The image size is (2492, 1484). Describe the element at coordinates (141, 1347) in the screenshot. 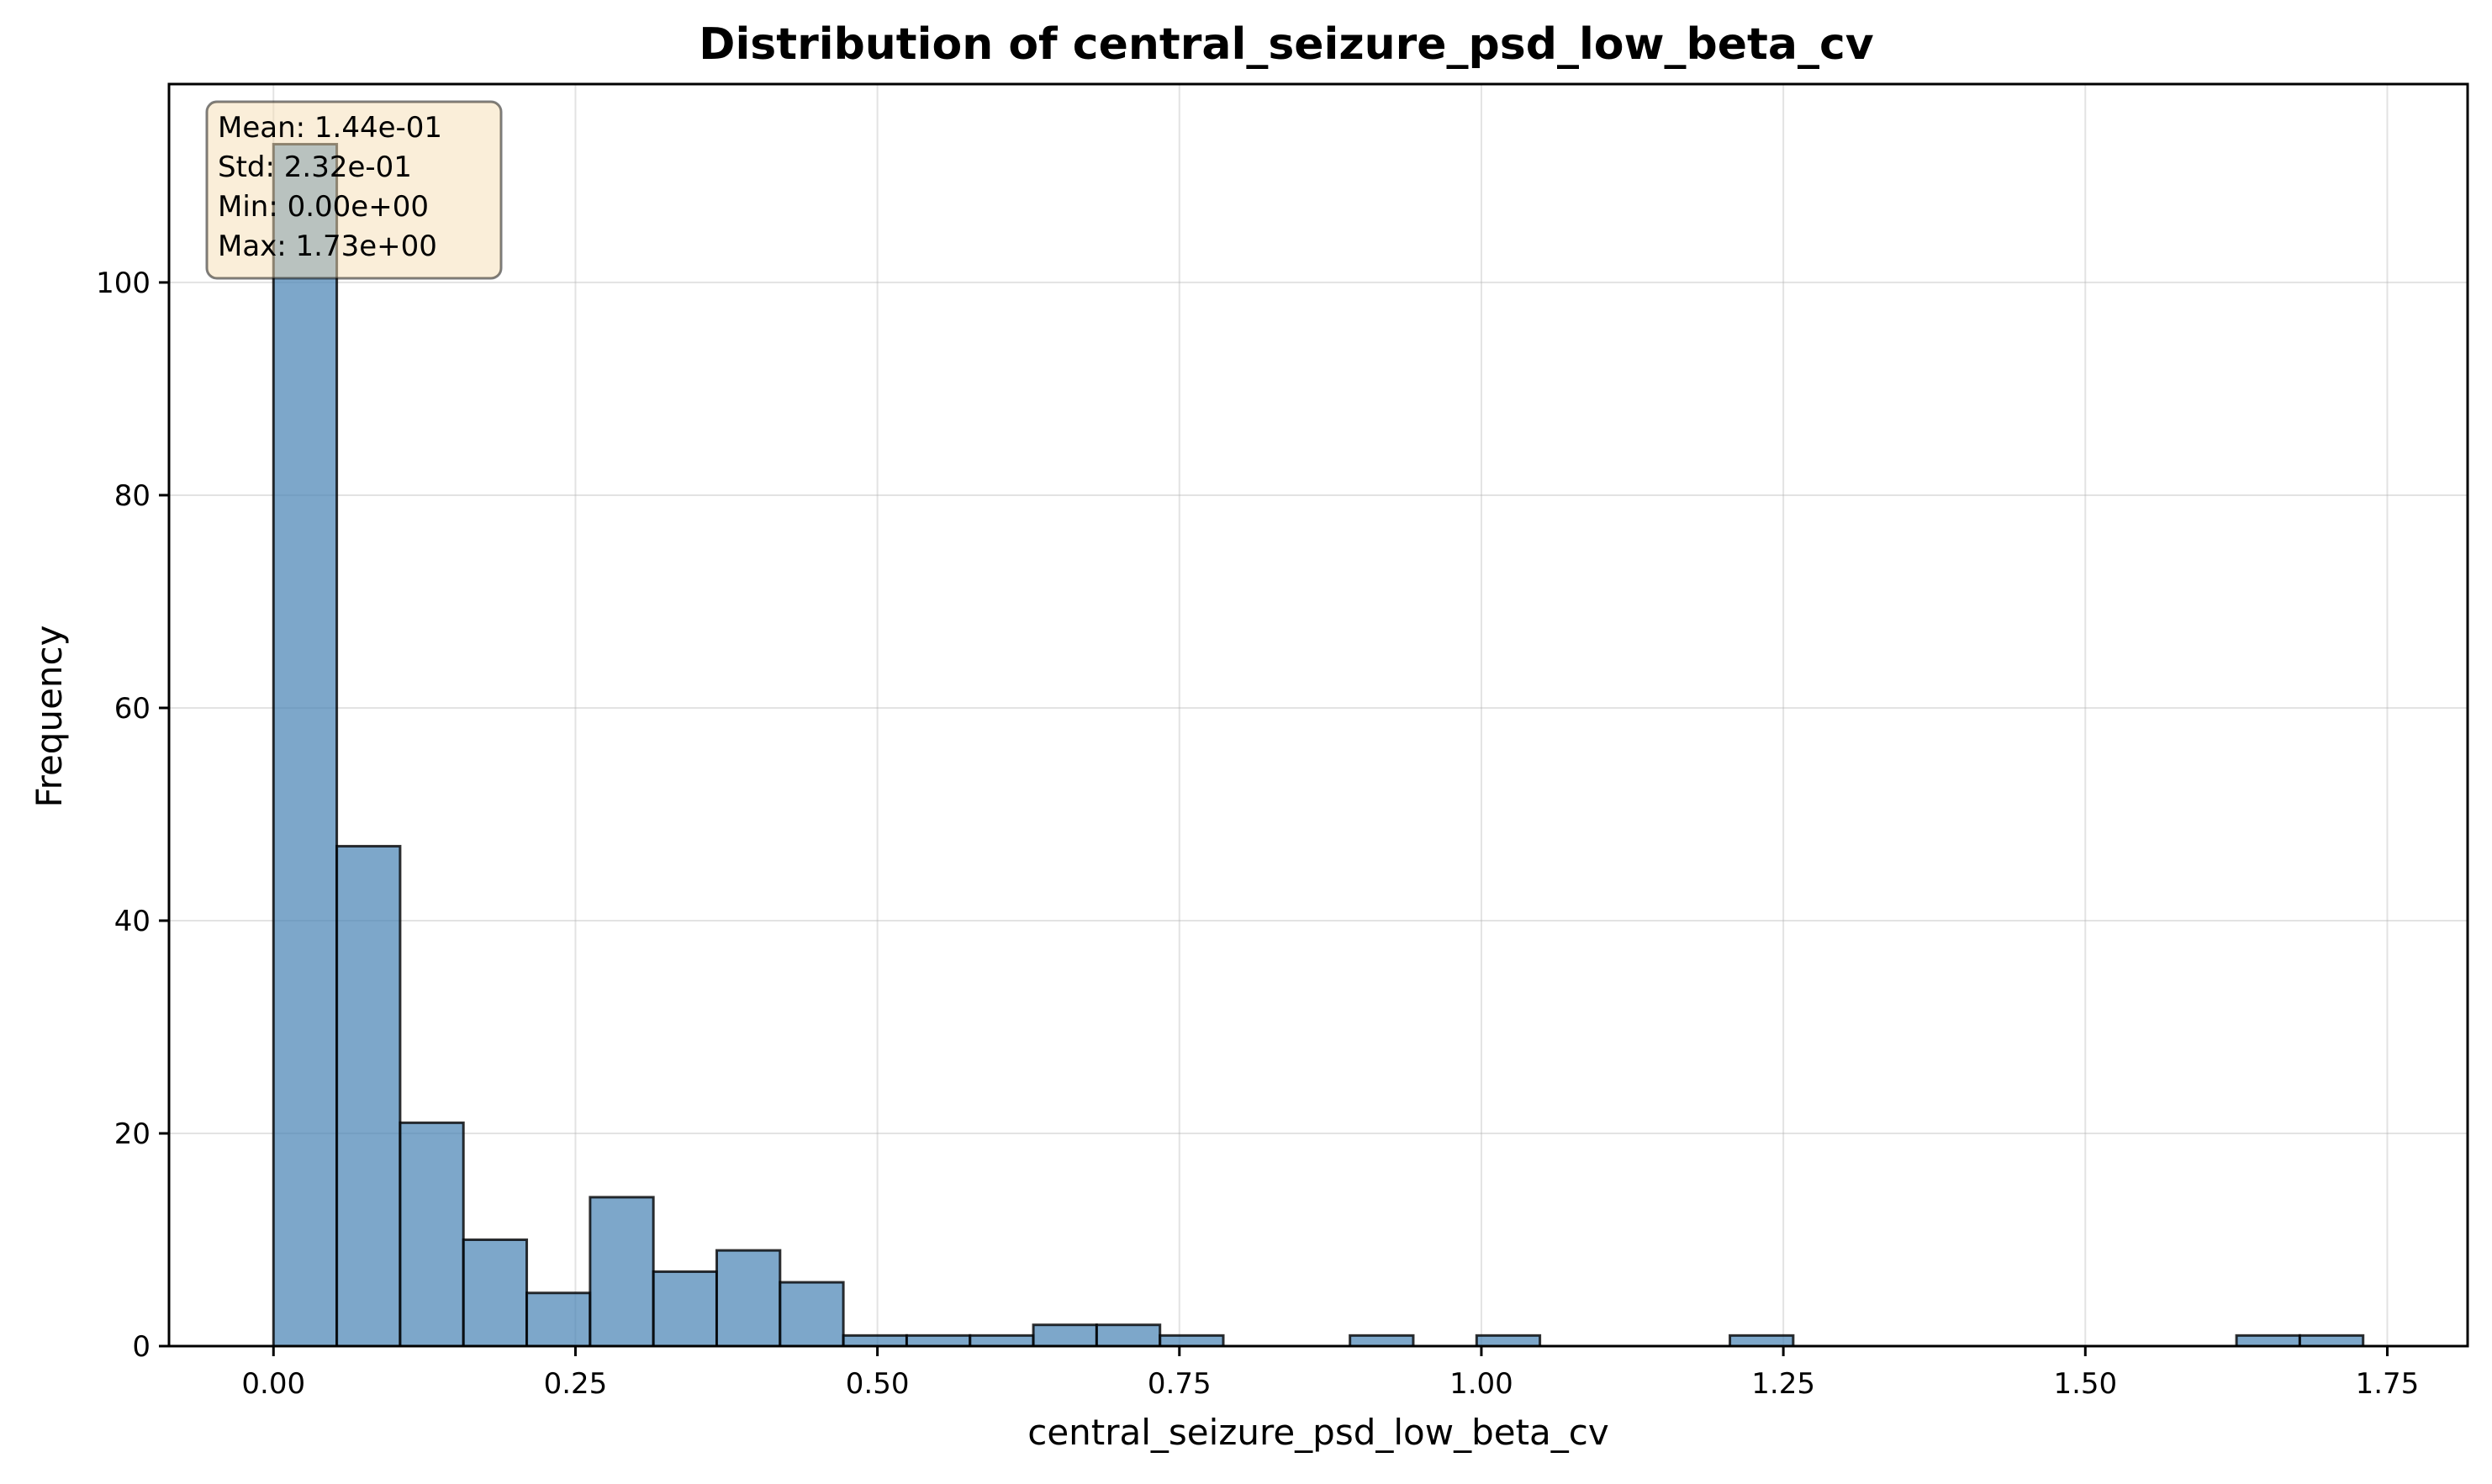

I see `y-tick-label: 0` at that location.